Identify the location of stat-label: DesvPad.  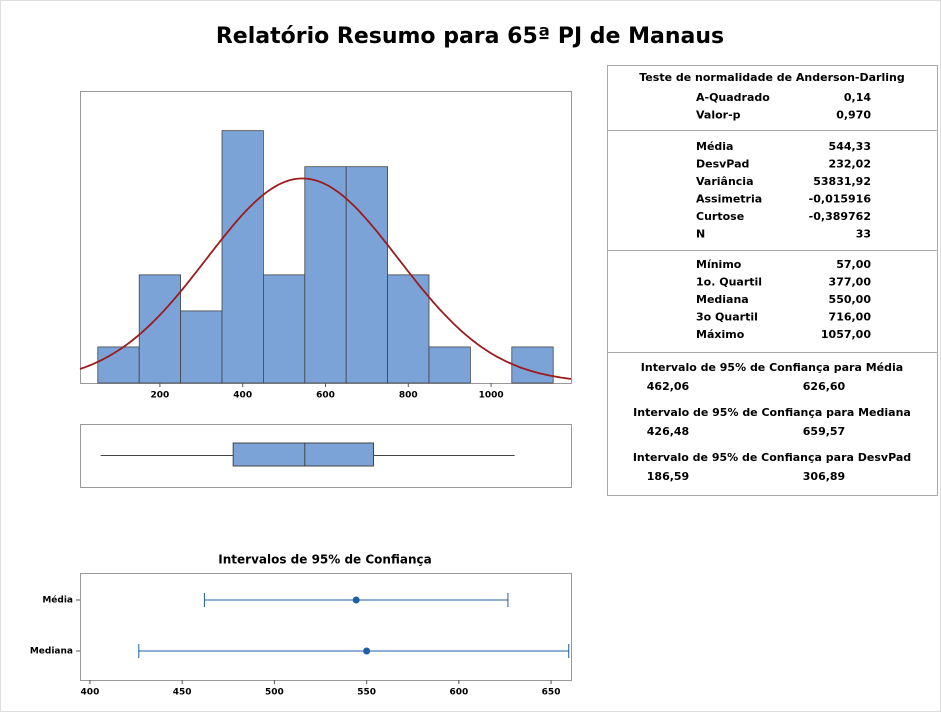
(722, 164).